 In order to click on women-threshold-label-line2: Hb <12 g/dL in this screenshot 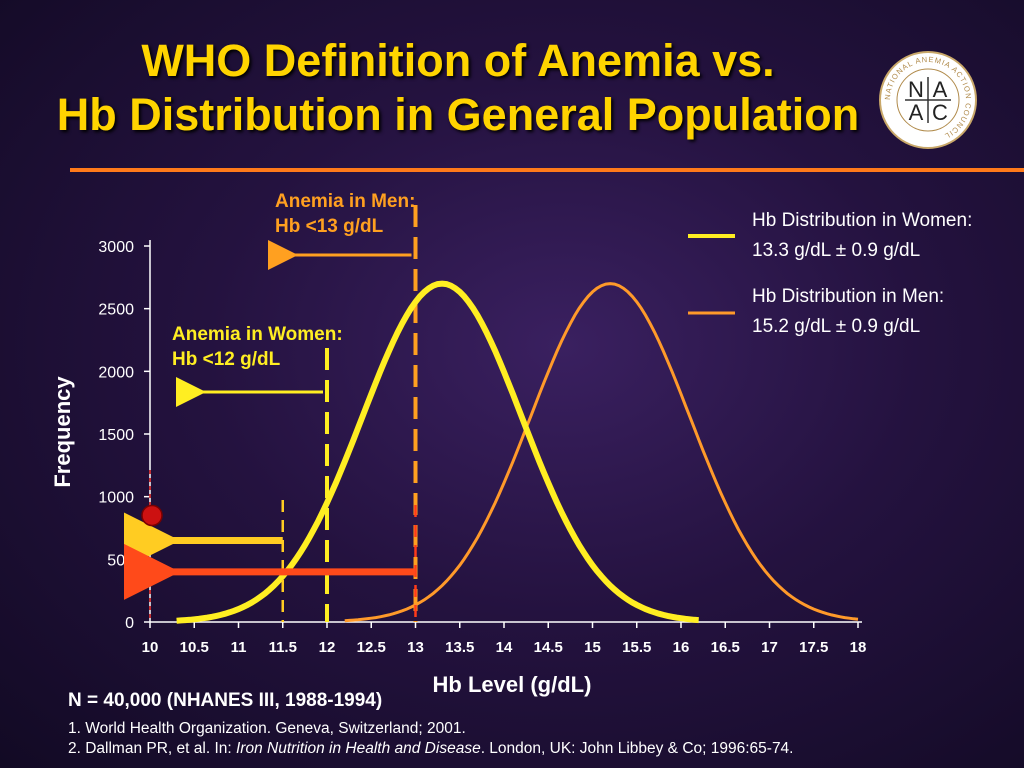, I will do `click(226, 359)`.